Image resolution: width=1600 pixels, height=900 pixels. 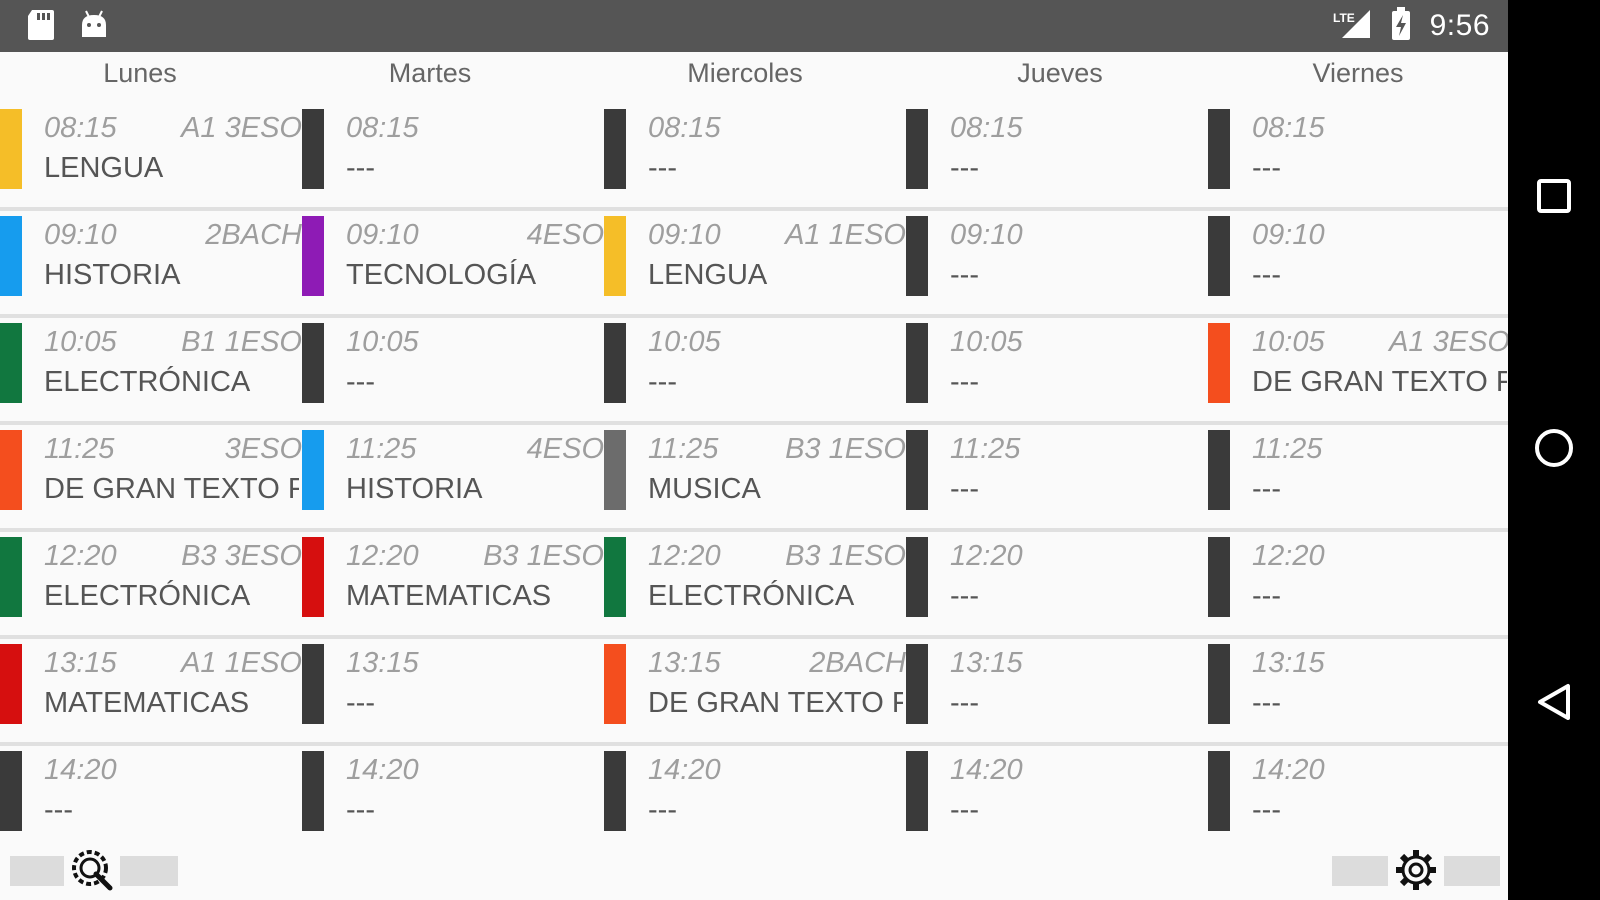 I want to click on subject-name: DE GRAN TEXTO F, so click(x=775, y=703).